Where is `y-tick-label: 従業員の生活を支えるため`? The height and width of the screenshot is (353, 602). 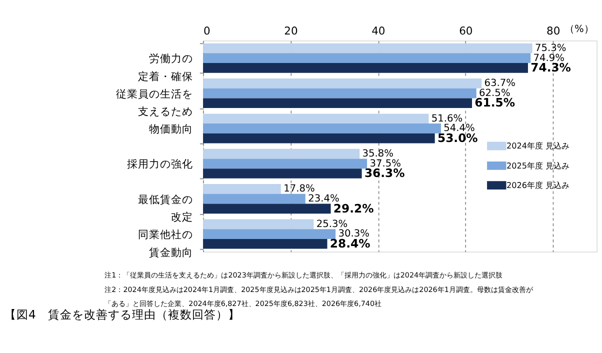 y-tick-label: 従業員の生活を支えるため is located at coordinates (154, 102).